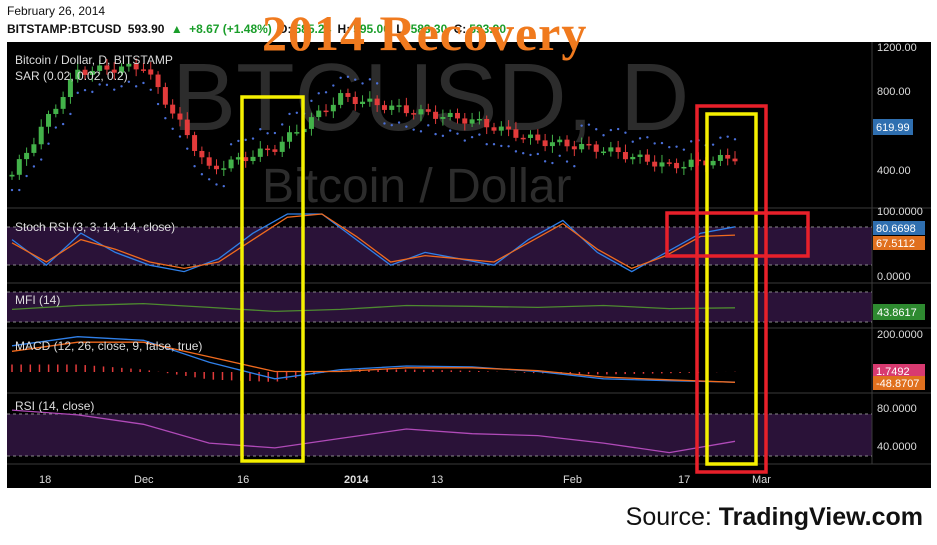 This screenshot has height=545, width=937. What do you see at coordinates (900, 335) in the screenshot?
I see `macd-tick-label: 200.0000` at bounding box center [900, 335].